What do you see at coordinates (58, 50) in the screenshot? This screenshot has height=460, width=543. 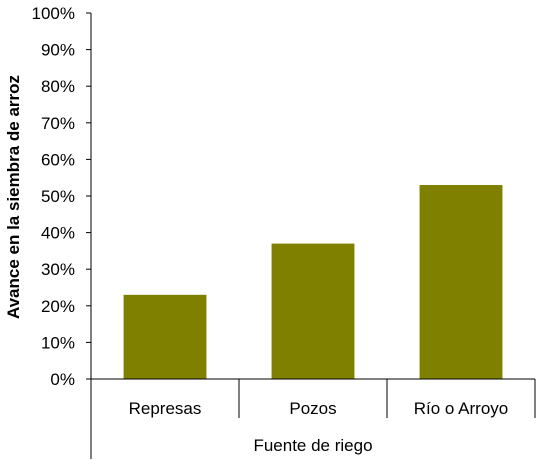 I see `y-tick-label: 90%` at bounding box center [58, 50].